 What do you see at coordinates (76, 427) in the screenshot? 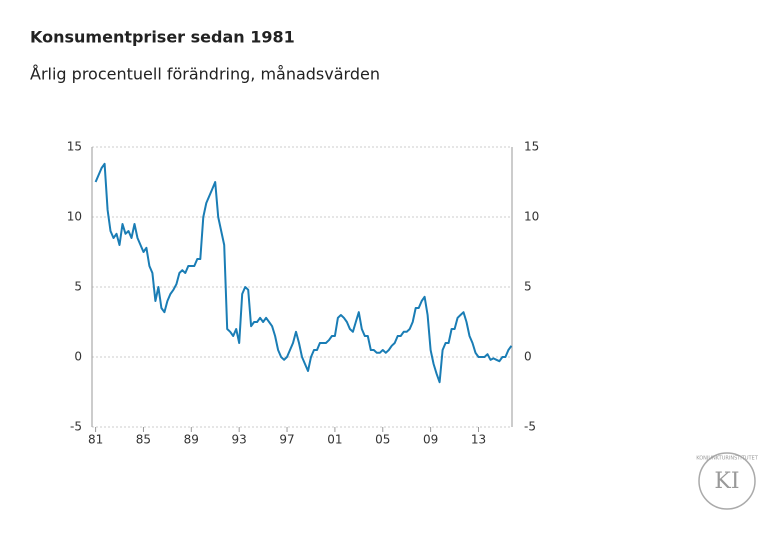
I see `y-tick-label: -5` at bounding box center [76, 427].